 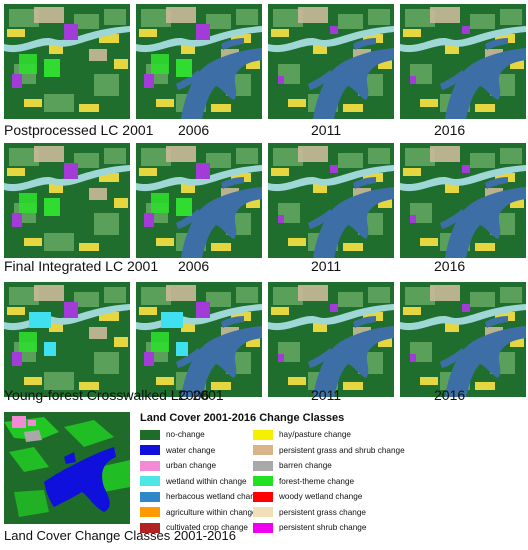 I want to click on legend-item: persistent shrub change, so click(x=309, y=527).